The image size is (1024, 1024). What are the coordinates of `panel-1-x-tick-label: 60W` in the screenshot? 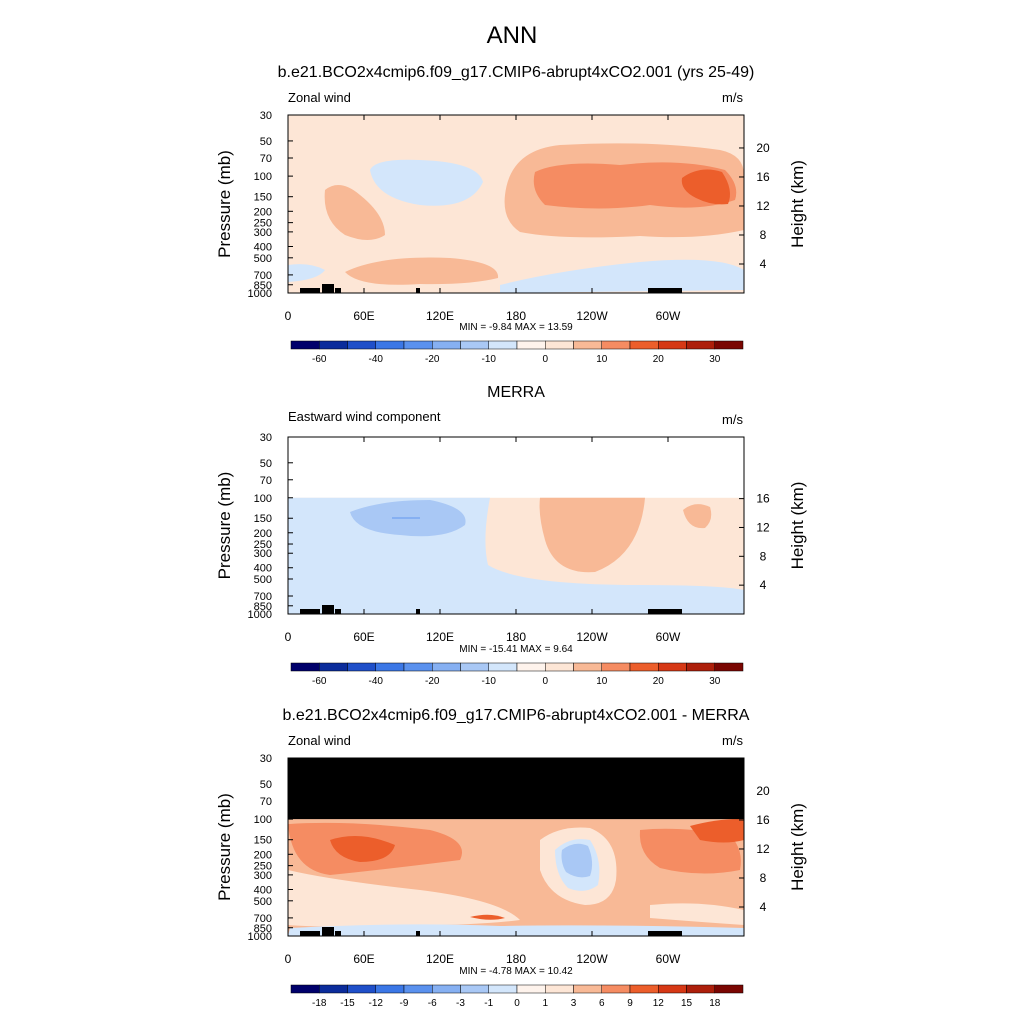 It's located at (668, 316).